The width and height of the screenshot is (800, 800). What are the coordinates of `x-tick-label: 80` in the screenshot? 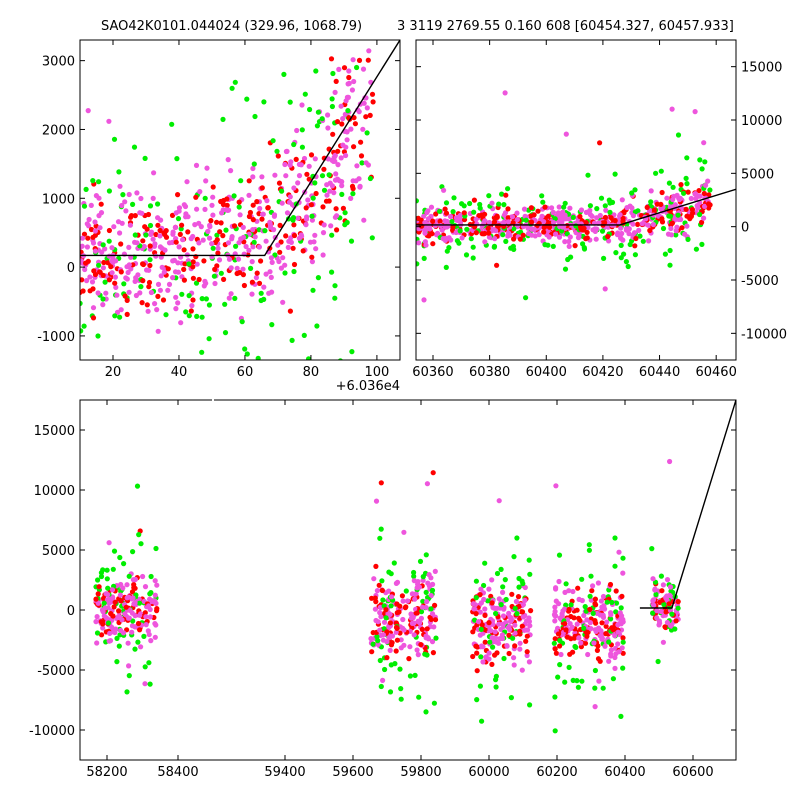 It's located at (311, 372).